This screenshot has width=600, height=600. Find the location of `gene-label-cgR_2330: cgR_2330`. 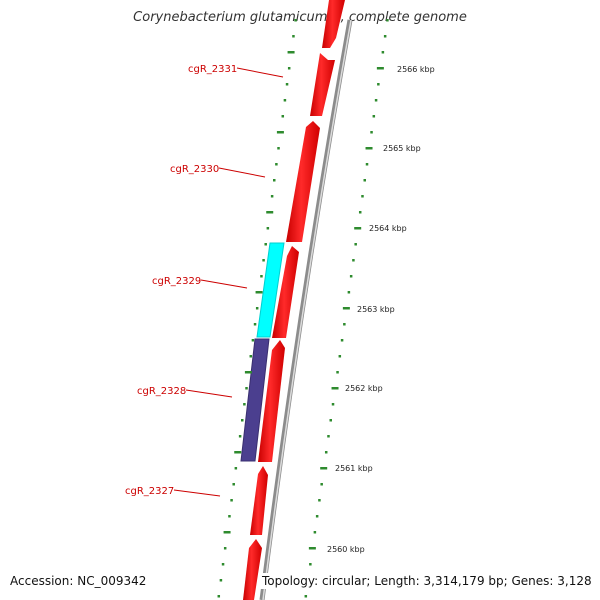

gene-label-cgR_2330: cgR_2330 is located at coordinates (194, 169).